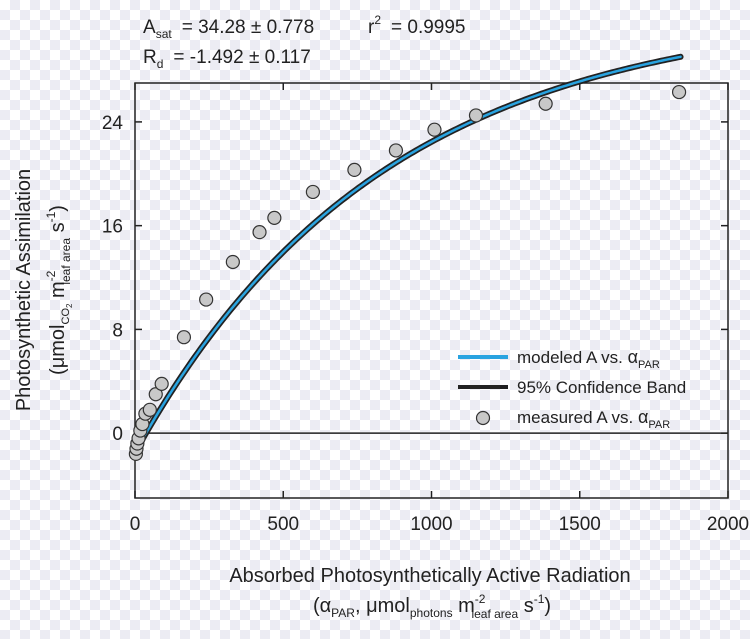 This screenshot has height=639, width=750. What do you see at coordinates (228, 29) in the screenshot?
I see `asat-stat: Asat = 34.28 ± 0.778` at bounding box center [228, 29].